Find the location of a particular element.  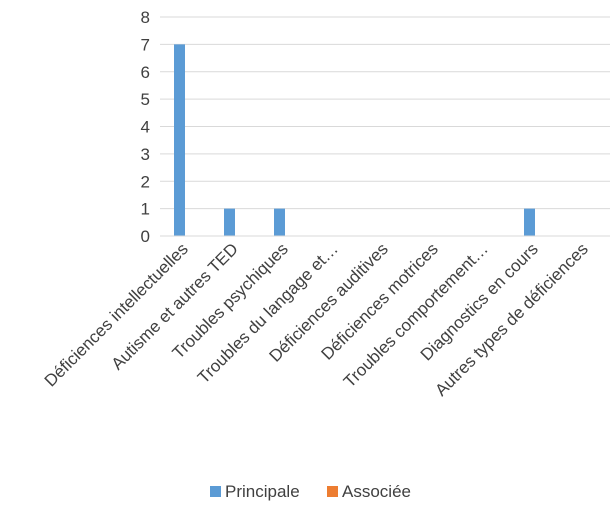

y-tick-label: 0 is located at coordinates (145, 236).